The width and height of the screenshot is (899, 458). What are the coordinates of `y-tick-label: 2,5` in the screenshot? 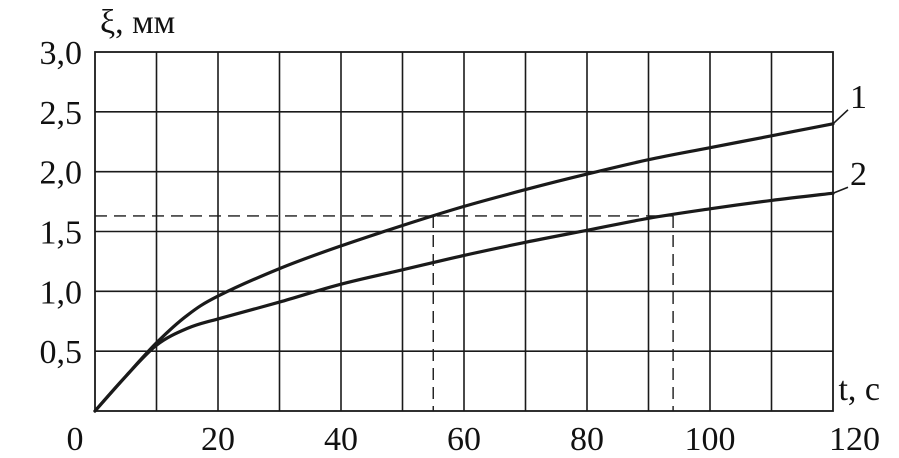 It's located at (61, 113).